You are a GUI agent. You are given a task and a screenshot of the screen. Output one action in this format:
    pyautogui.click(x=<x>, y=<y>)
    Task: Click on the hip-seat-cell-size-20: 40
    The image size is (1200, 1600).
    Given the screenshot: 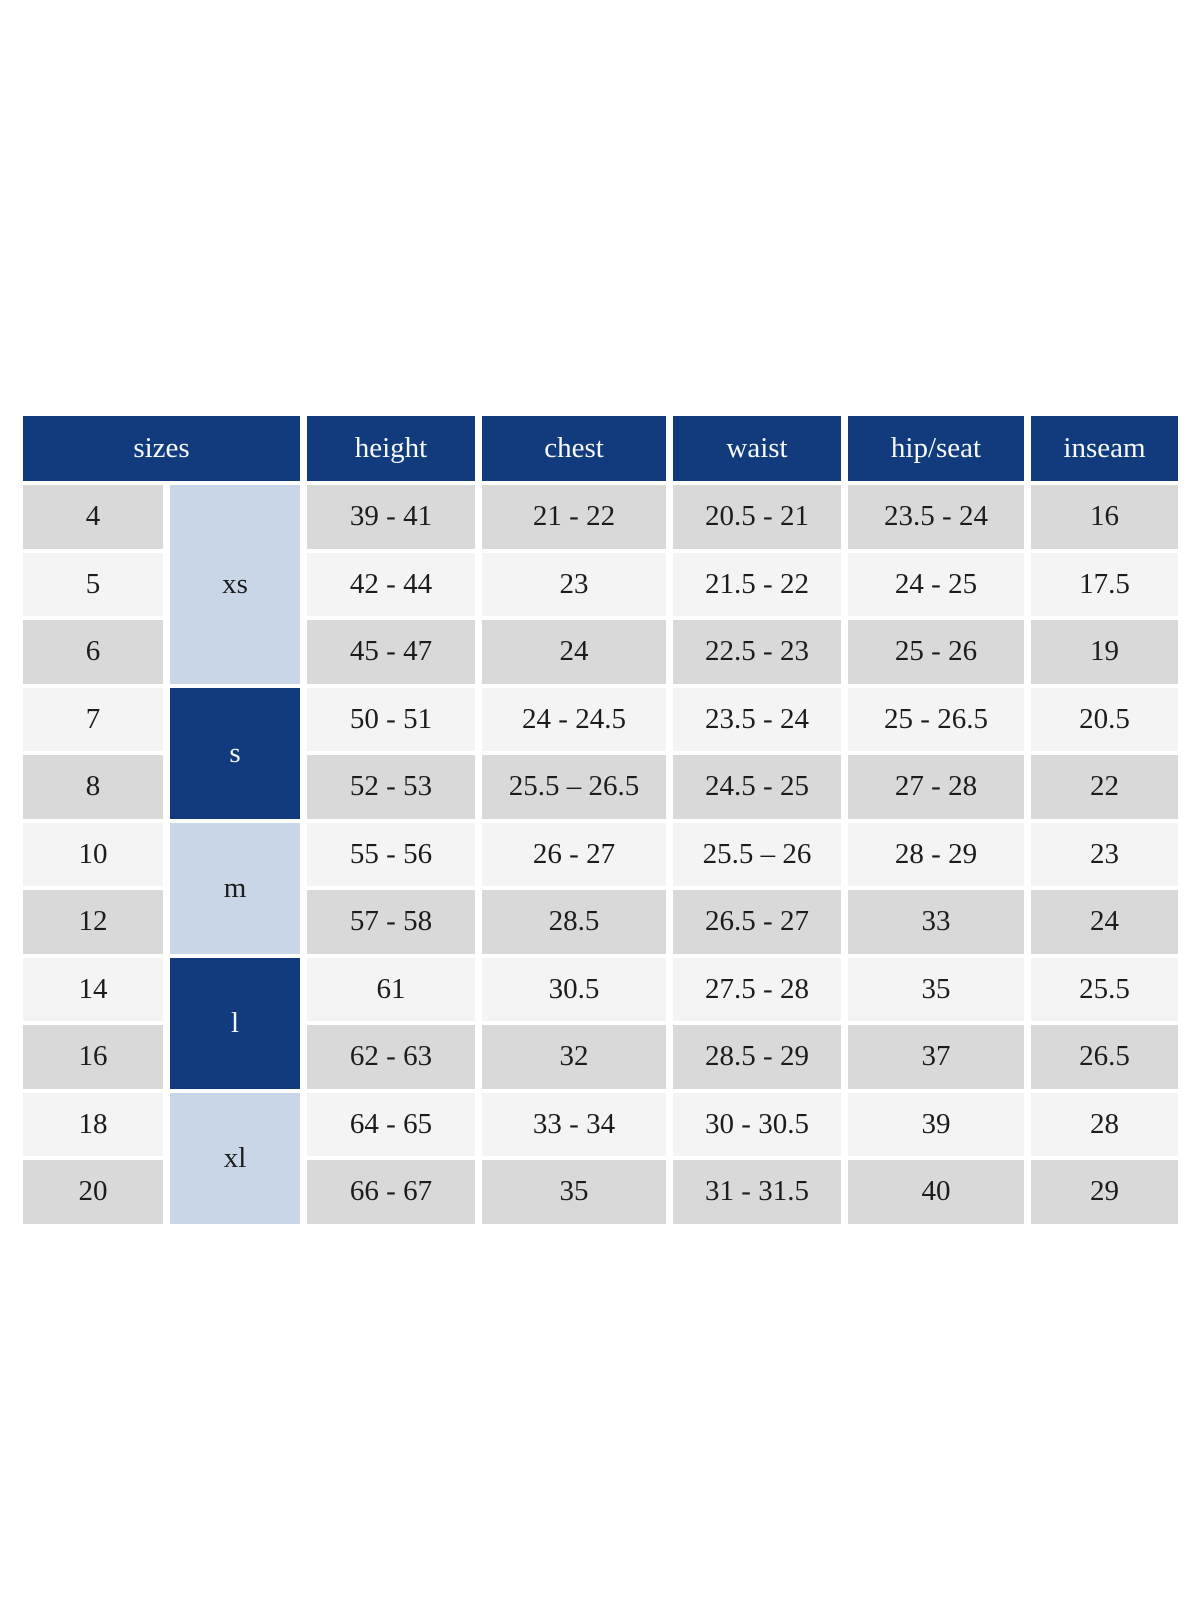 What is the action you would take?
    pyautogui.click(x=936, y=1192)
    